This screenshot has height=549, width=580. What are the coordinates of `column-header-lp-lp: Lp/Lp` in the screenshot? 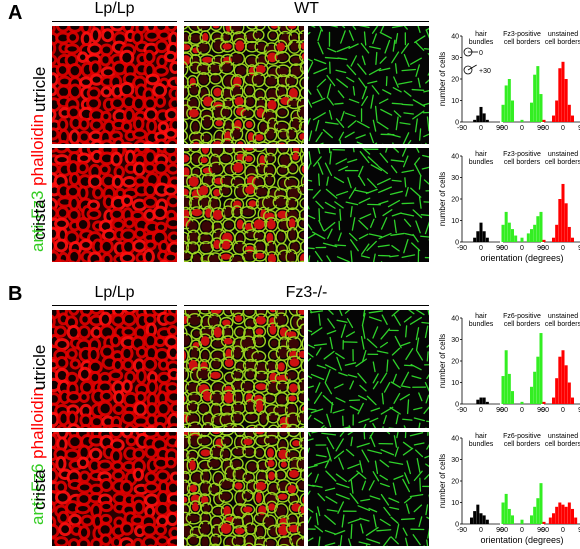 It's located at (114, 292).